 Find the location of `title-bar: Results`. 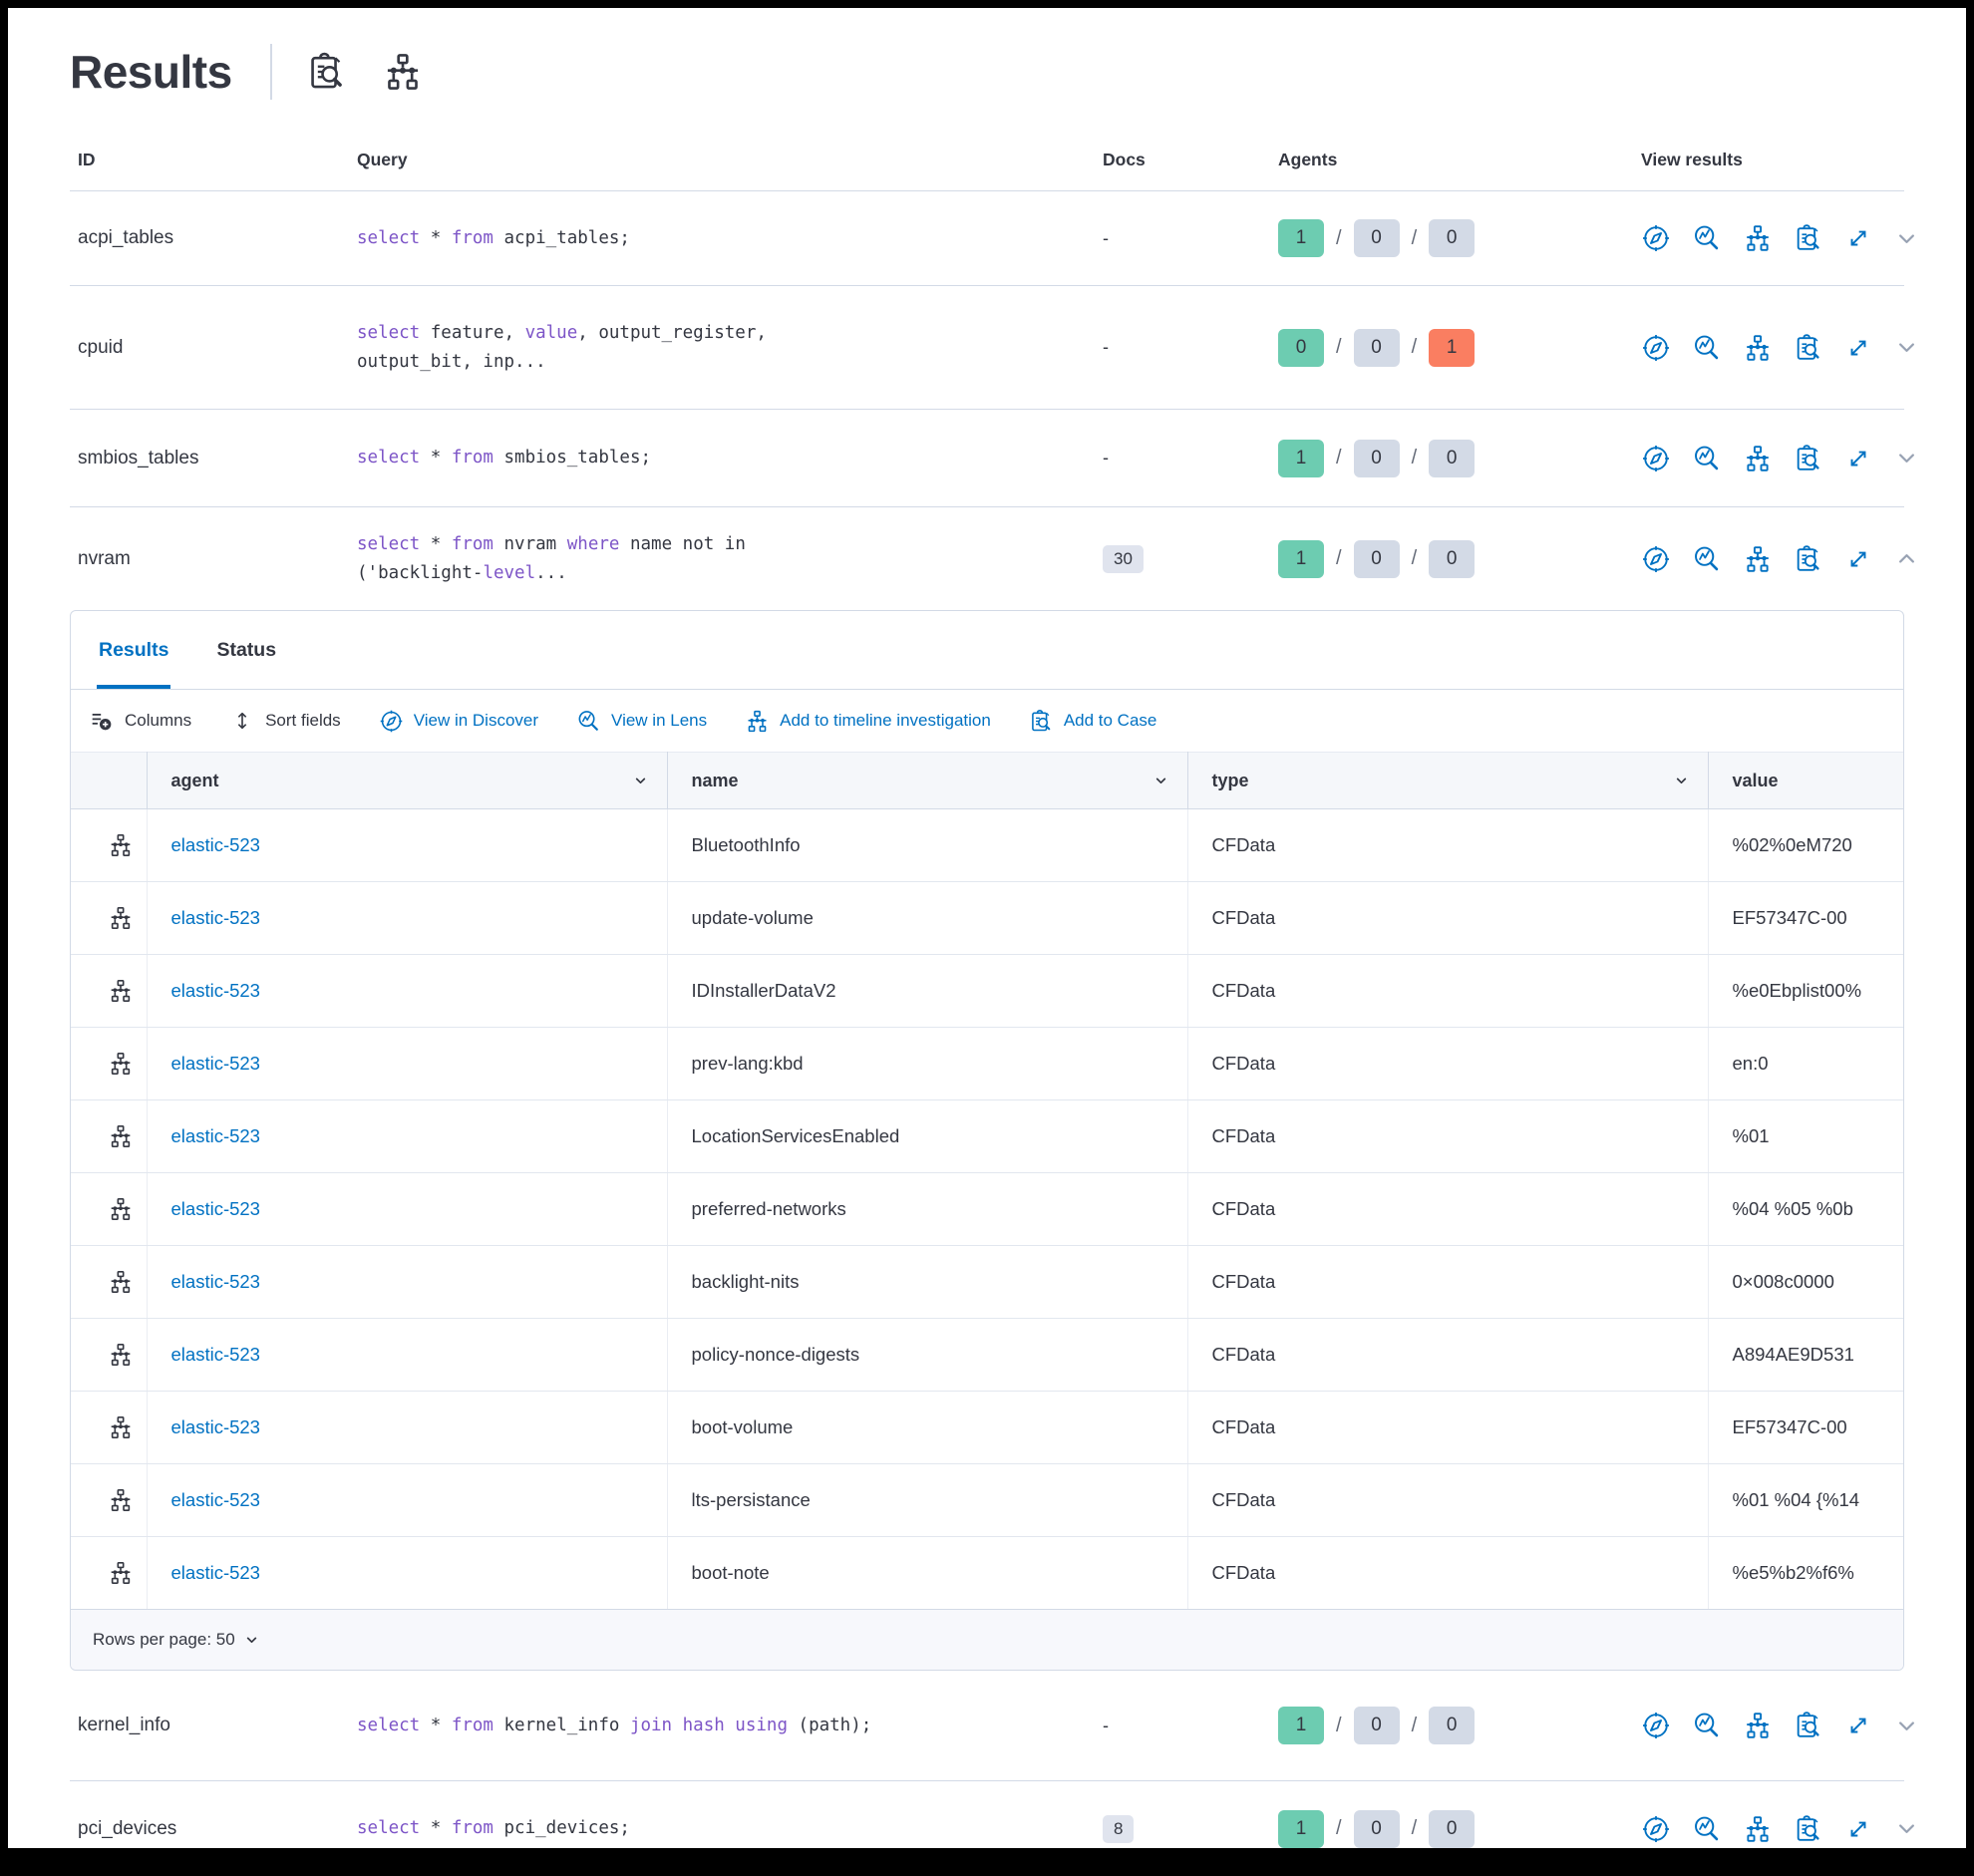

title-bar: Results is located at coordinates (987, 60).